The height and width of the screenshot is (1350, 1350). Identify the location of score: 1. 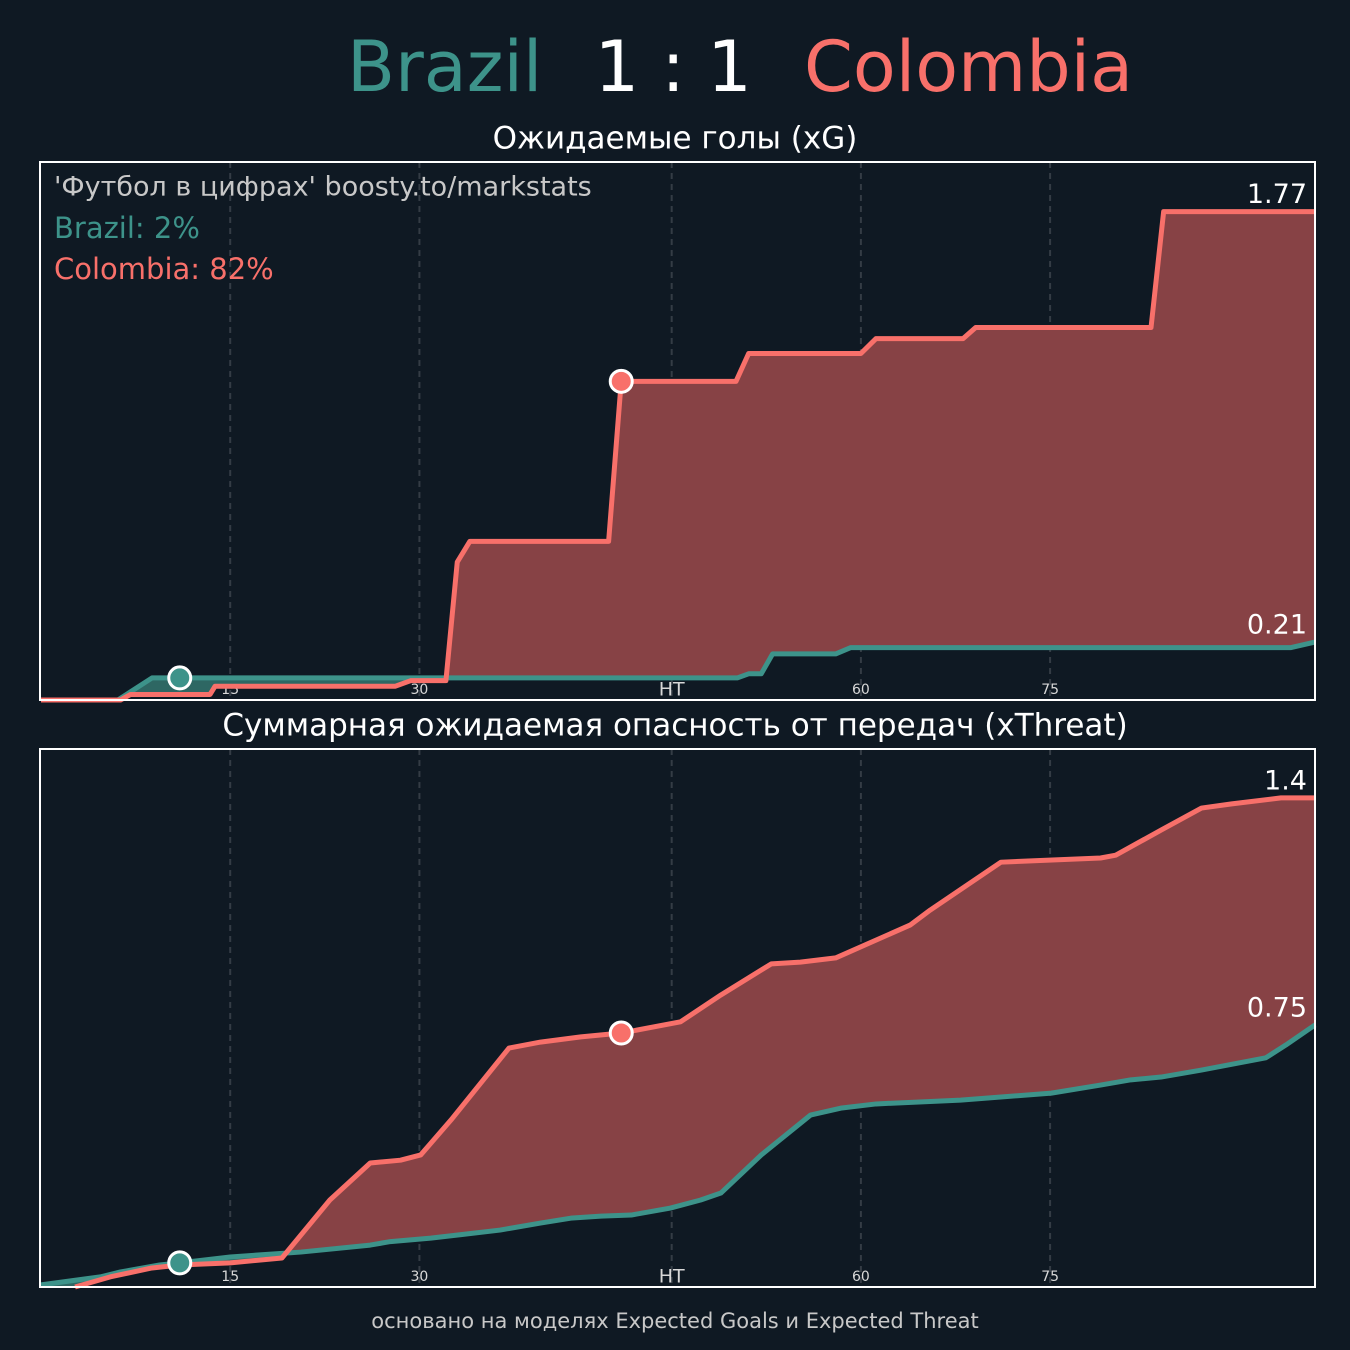
(673, 67).